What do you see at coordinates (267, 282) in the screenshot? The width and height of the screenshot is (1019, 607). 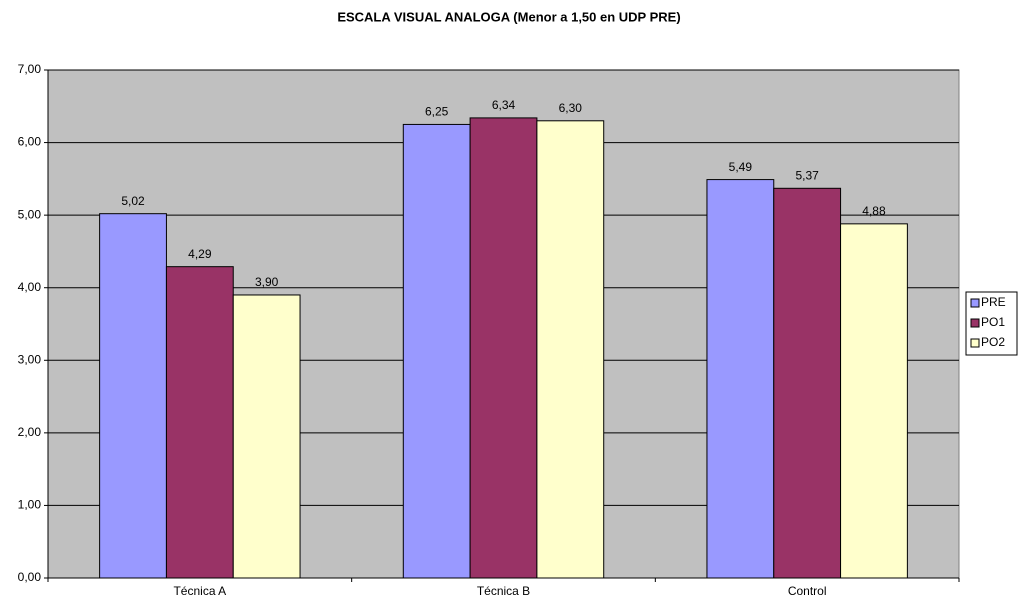 I see `value-label: 3,90` at bounding box center [267, 282].